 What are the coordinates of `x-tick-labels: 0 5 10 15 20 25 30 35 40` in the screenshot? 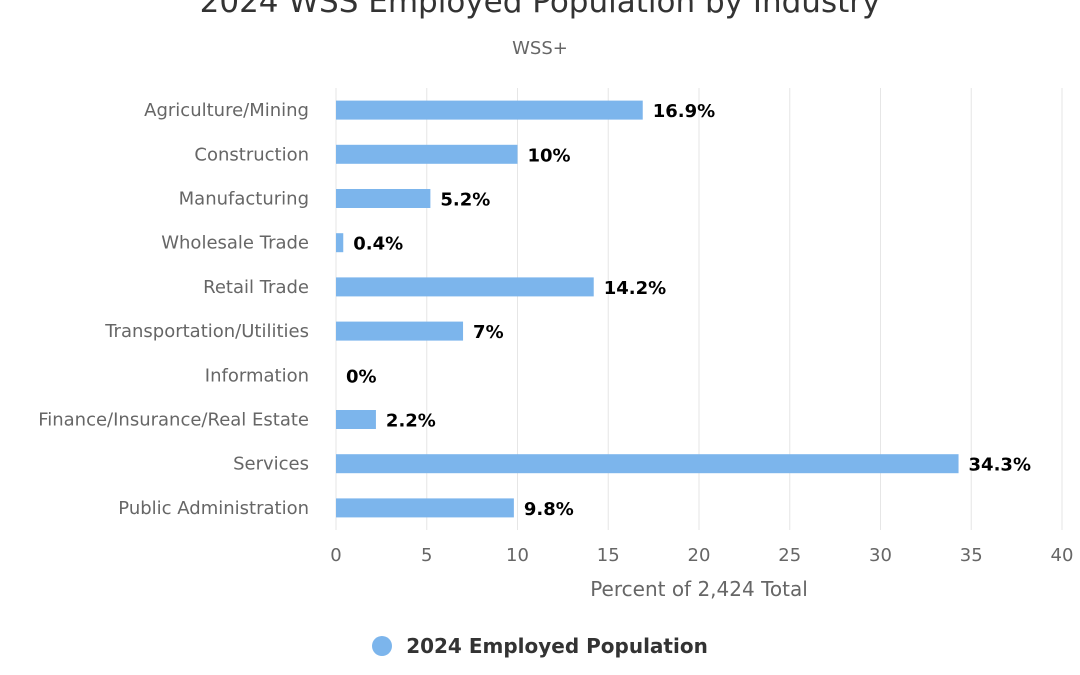 It's located at (701, 555).